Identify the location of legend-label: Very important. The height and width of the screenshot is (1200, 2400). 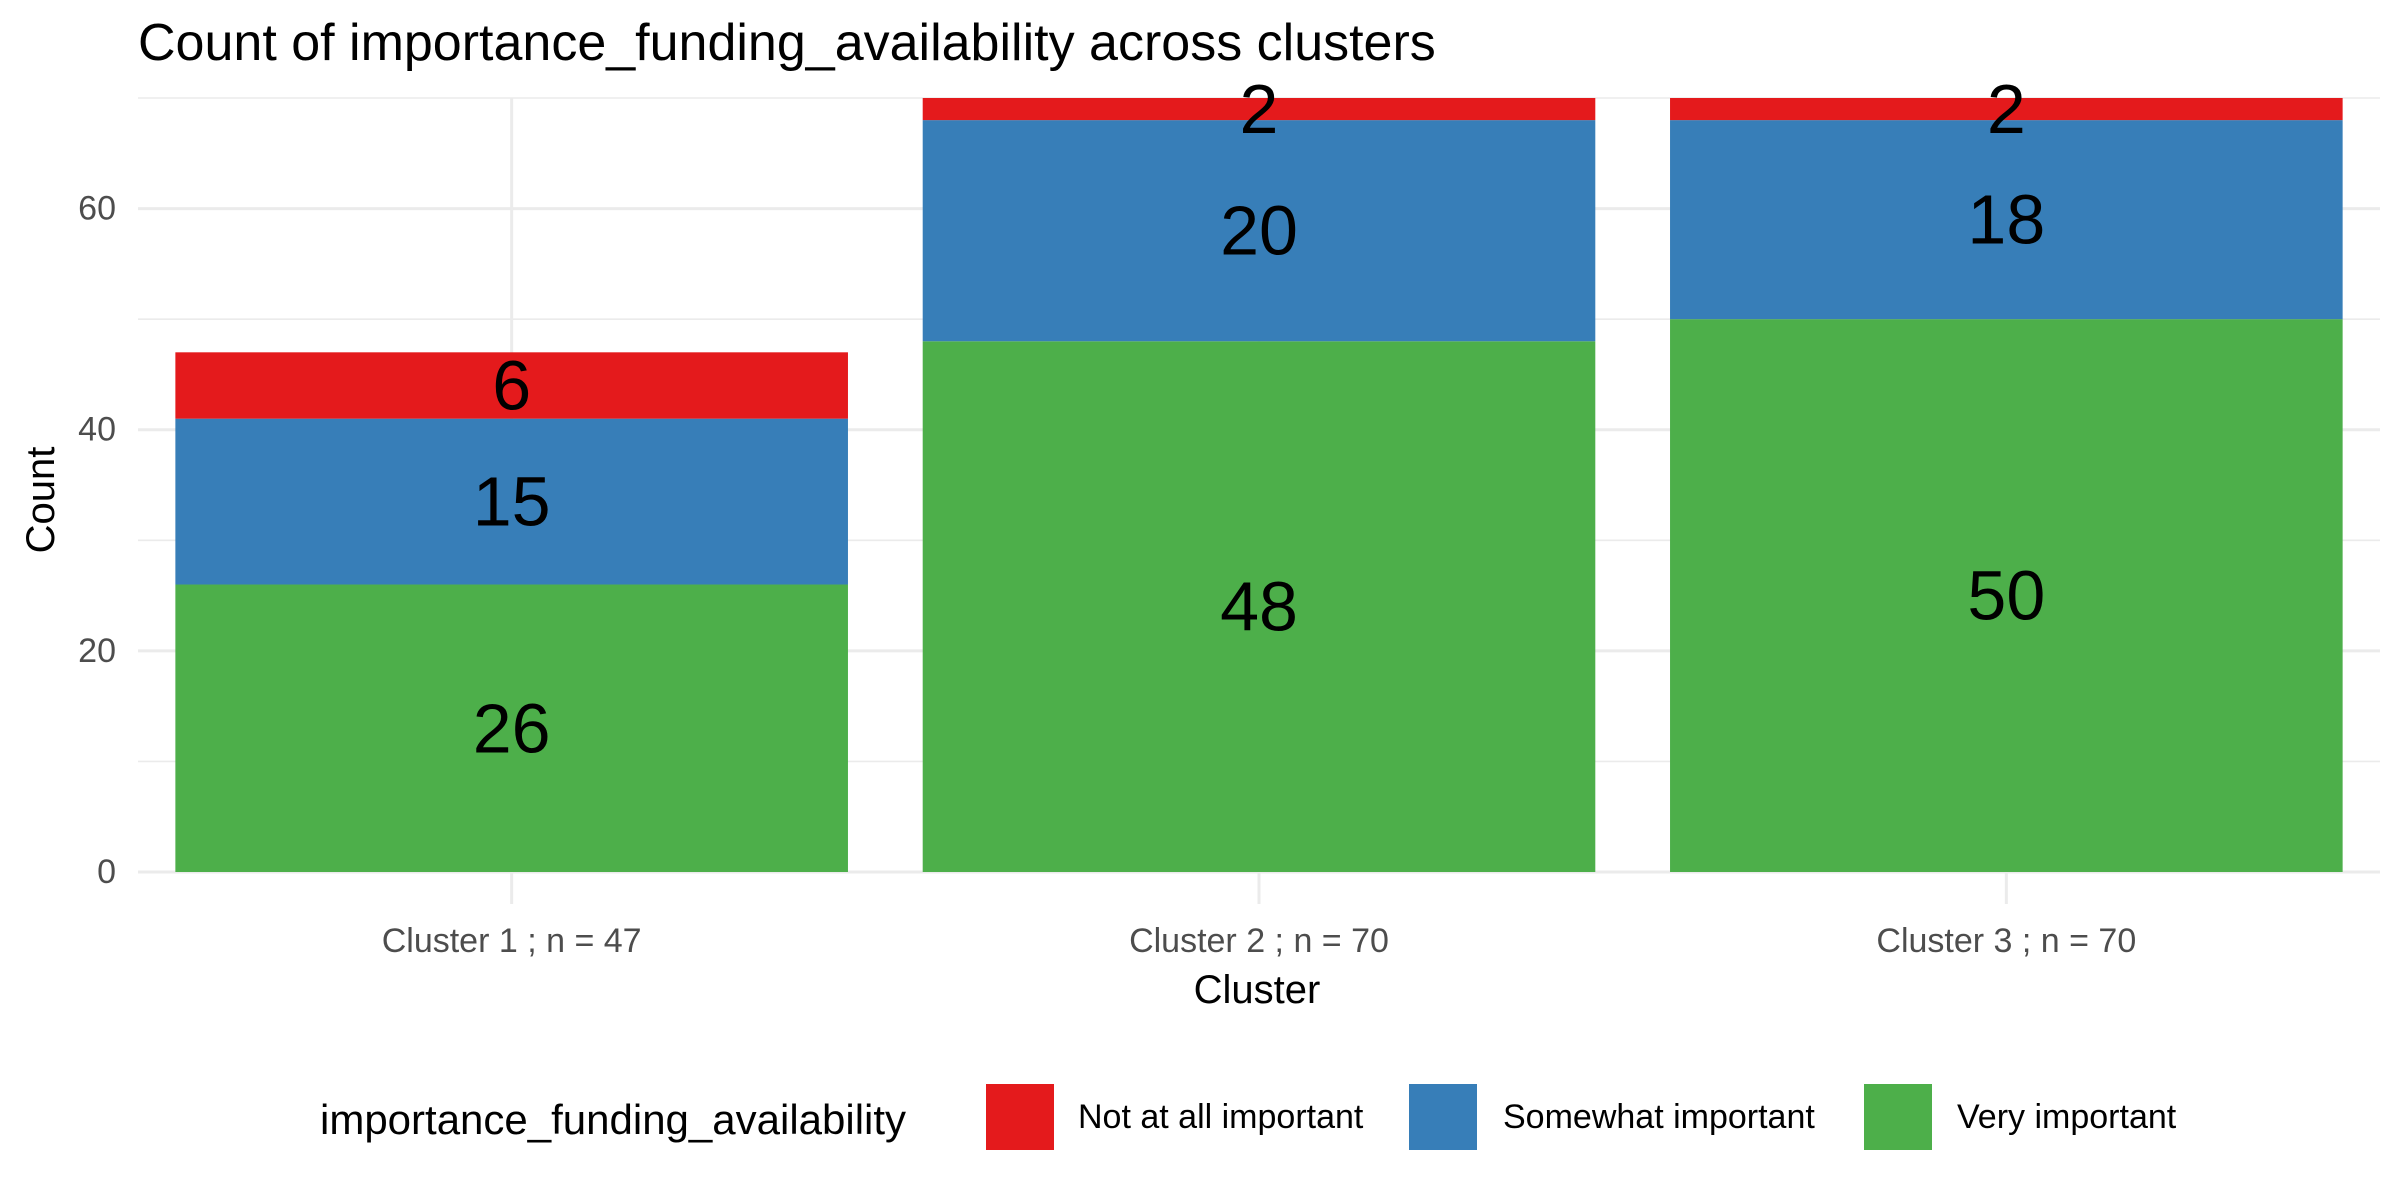
(2067, 1117).